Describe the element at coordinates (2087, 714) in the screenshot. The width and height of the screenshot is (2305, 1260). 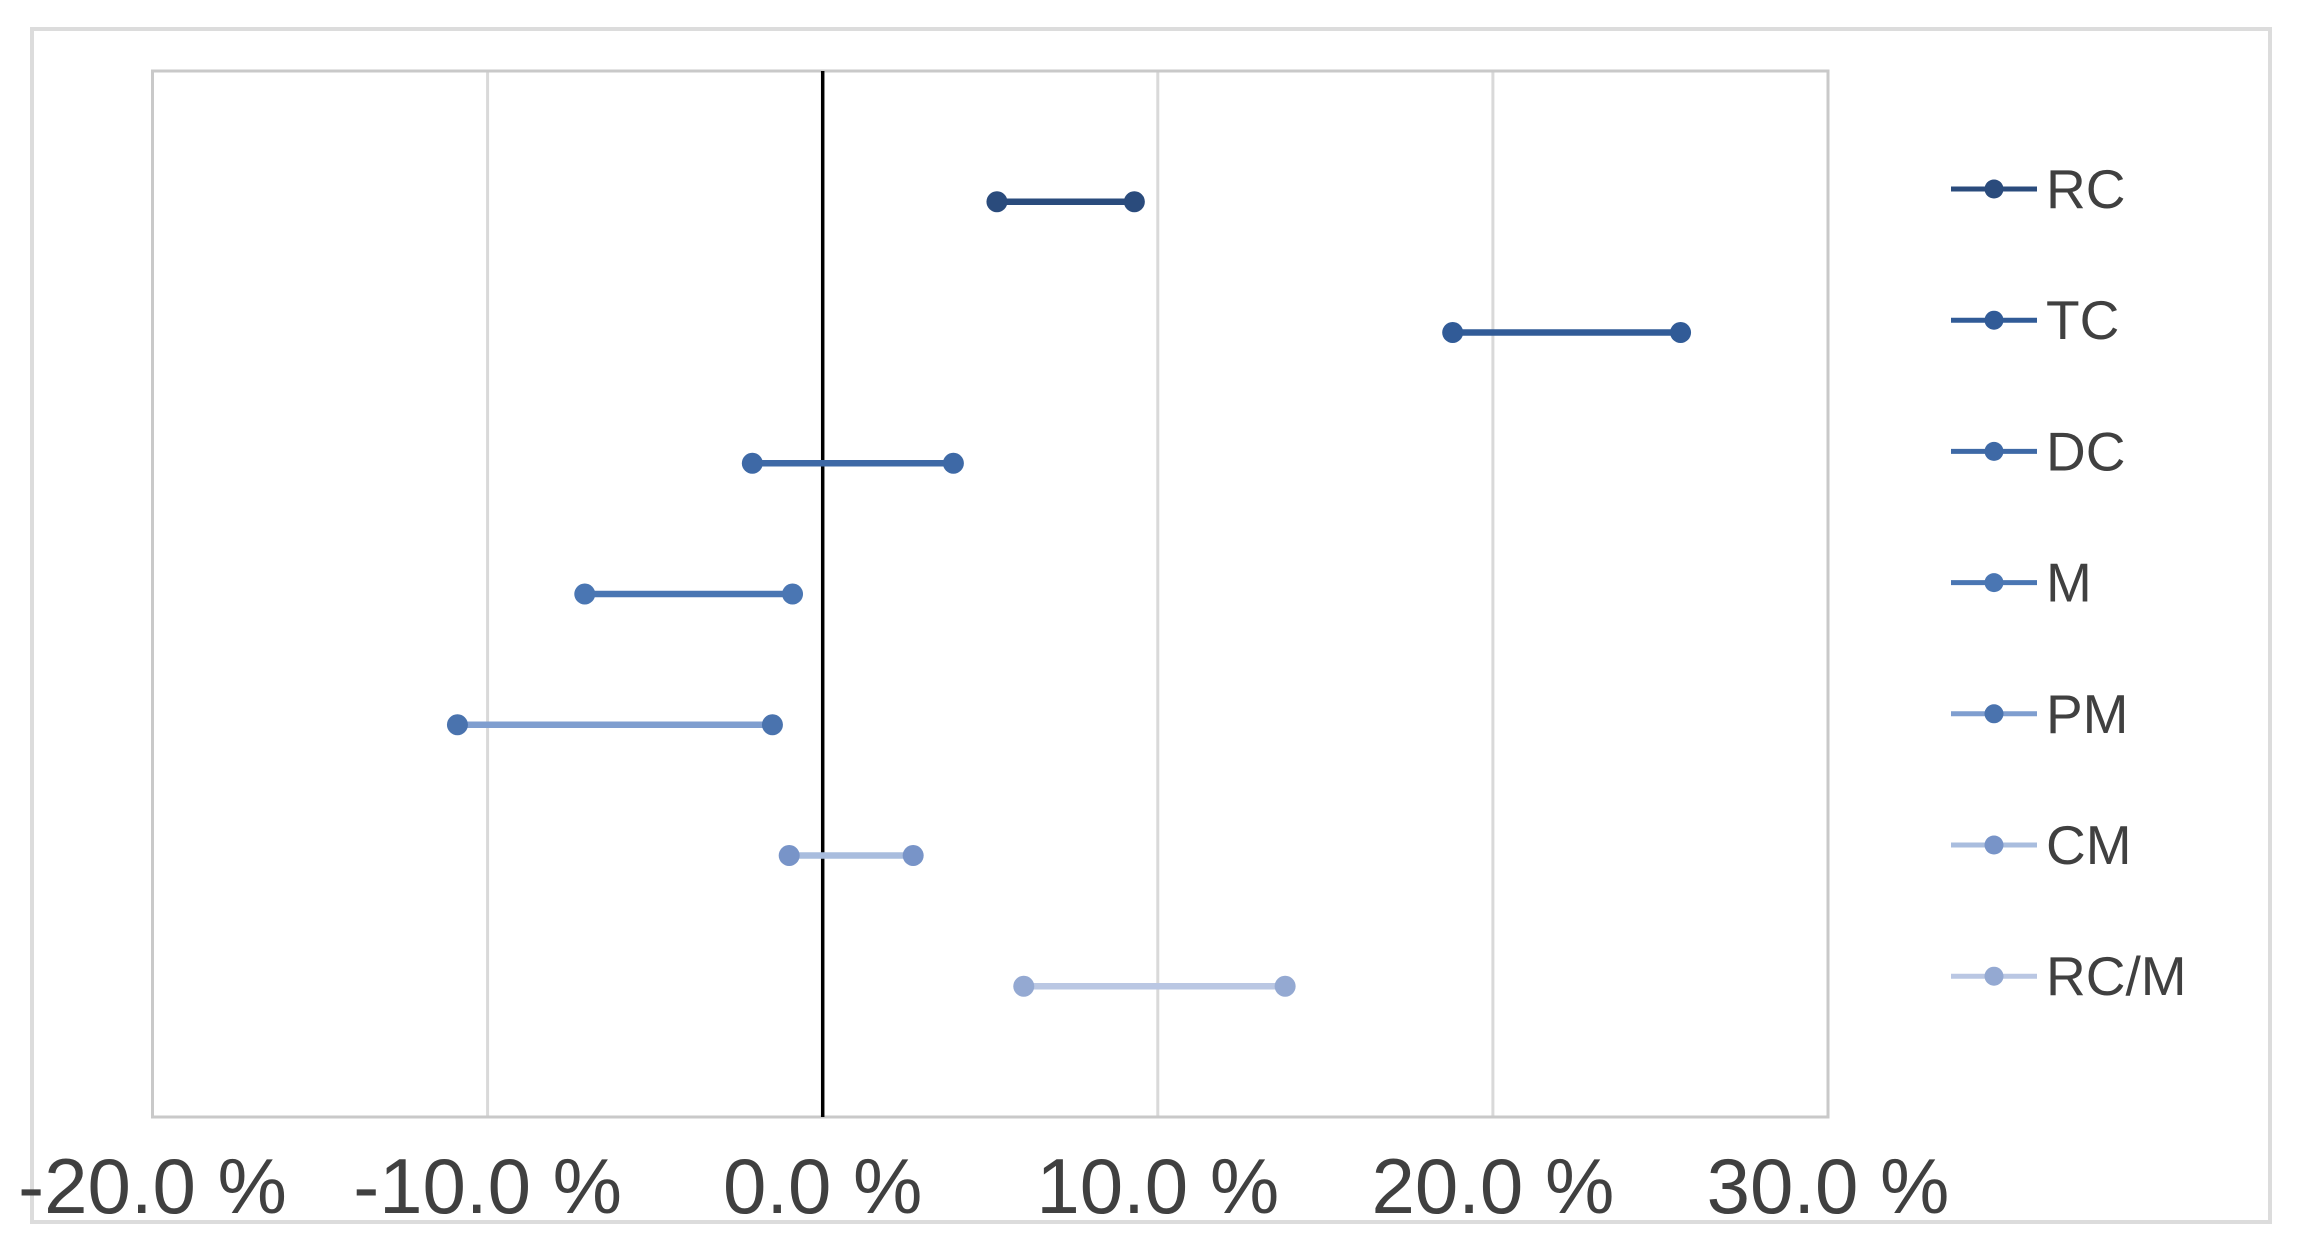
I see `legend-label: PM` at that location.